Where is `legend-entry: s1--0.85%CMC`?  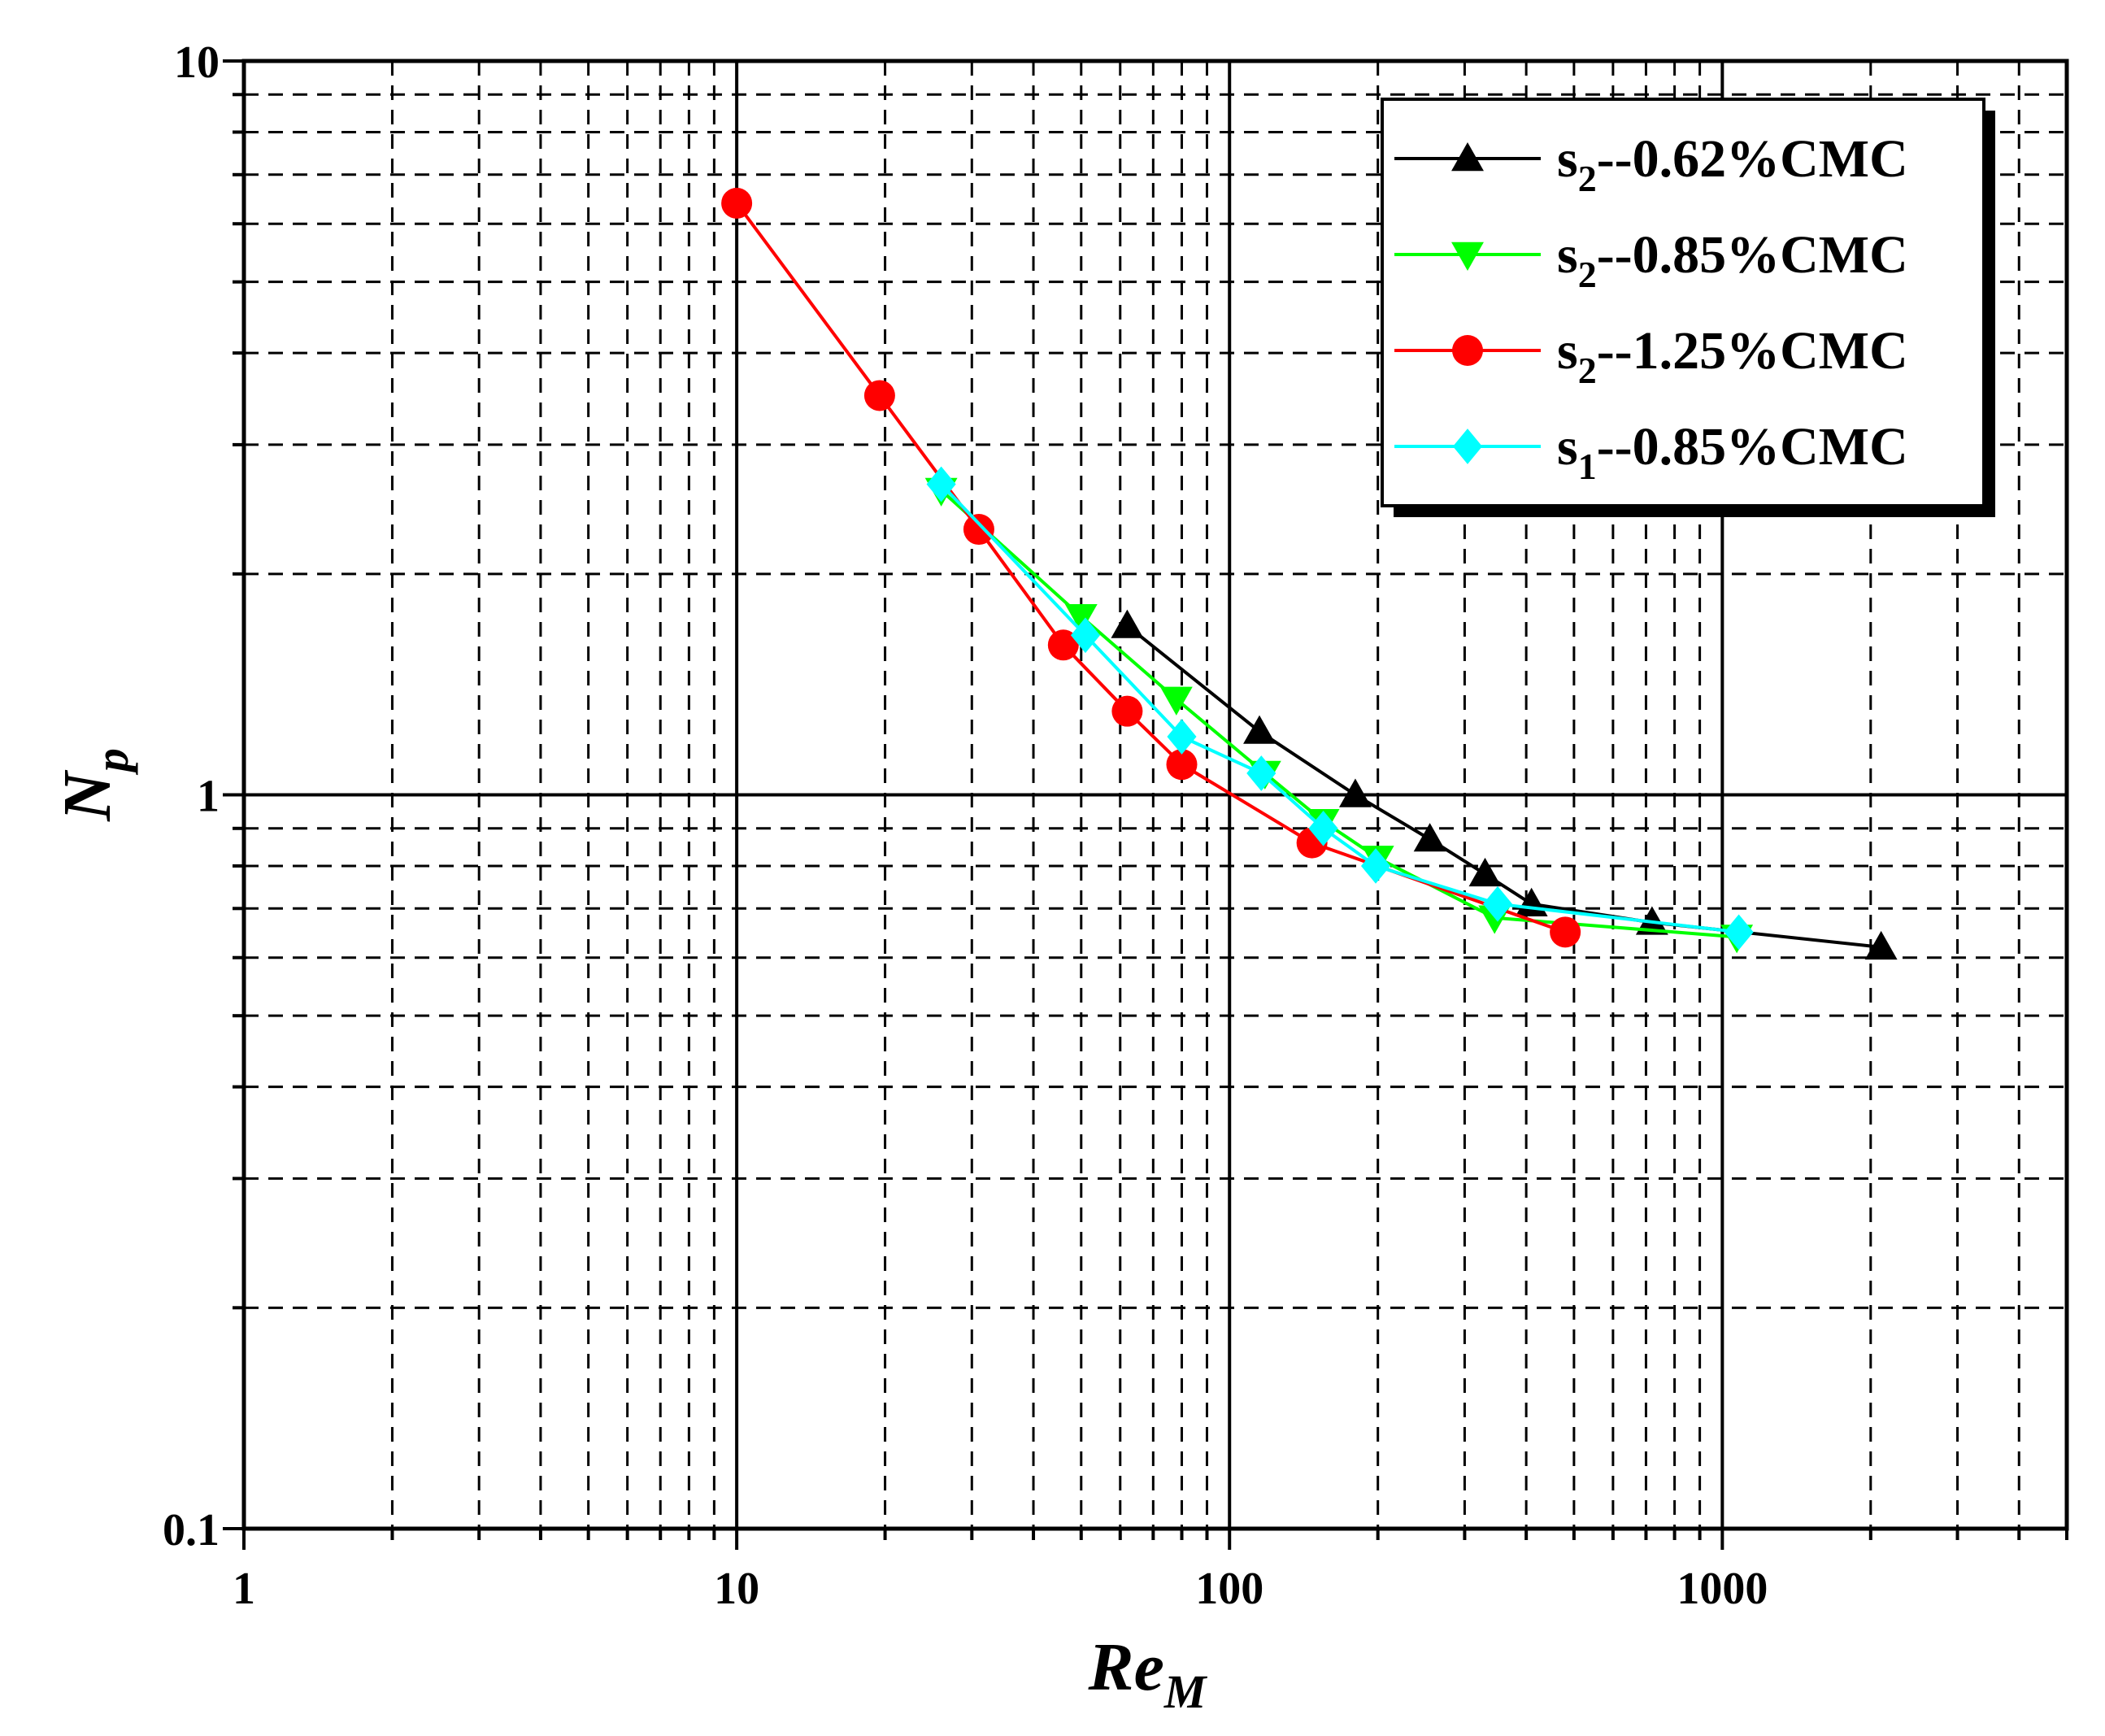 legend-entry: s1--0.85%CMC is located at coordinates (1651, 452).